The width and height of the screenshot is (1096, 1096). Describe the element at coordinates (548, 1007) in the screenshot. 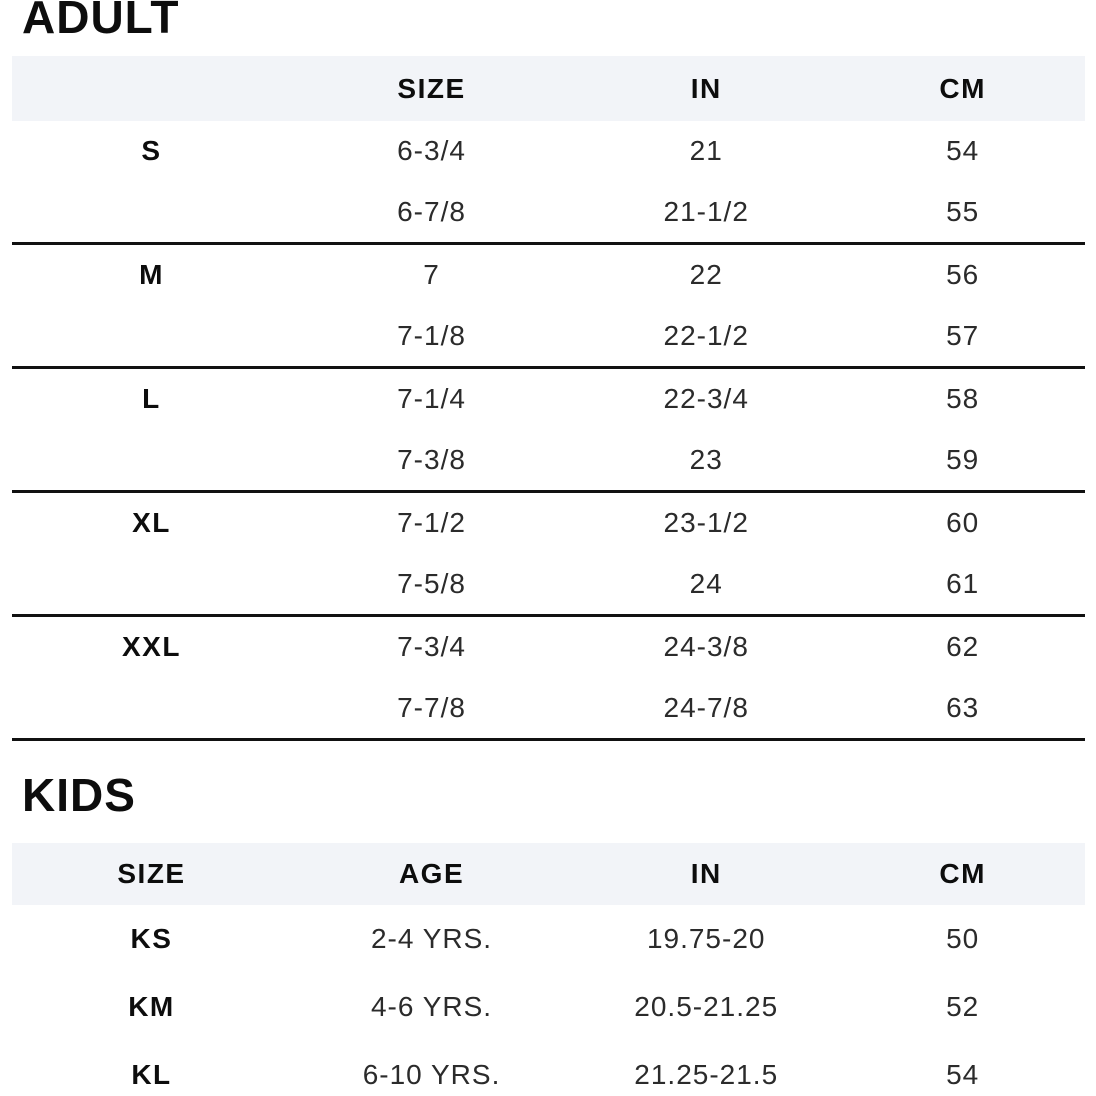

I see `table-row: KM 4-6 YRS. 20.5-21.25 52` at that location.